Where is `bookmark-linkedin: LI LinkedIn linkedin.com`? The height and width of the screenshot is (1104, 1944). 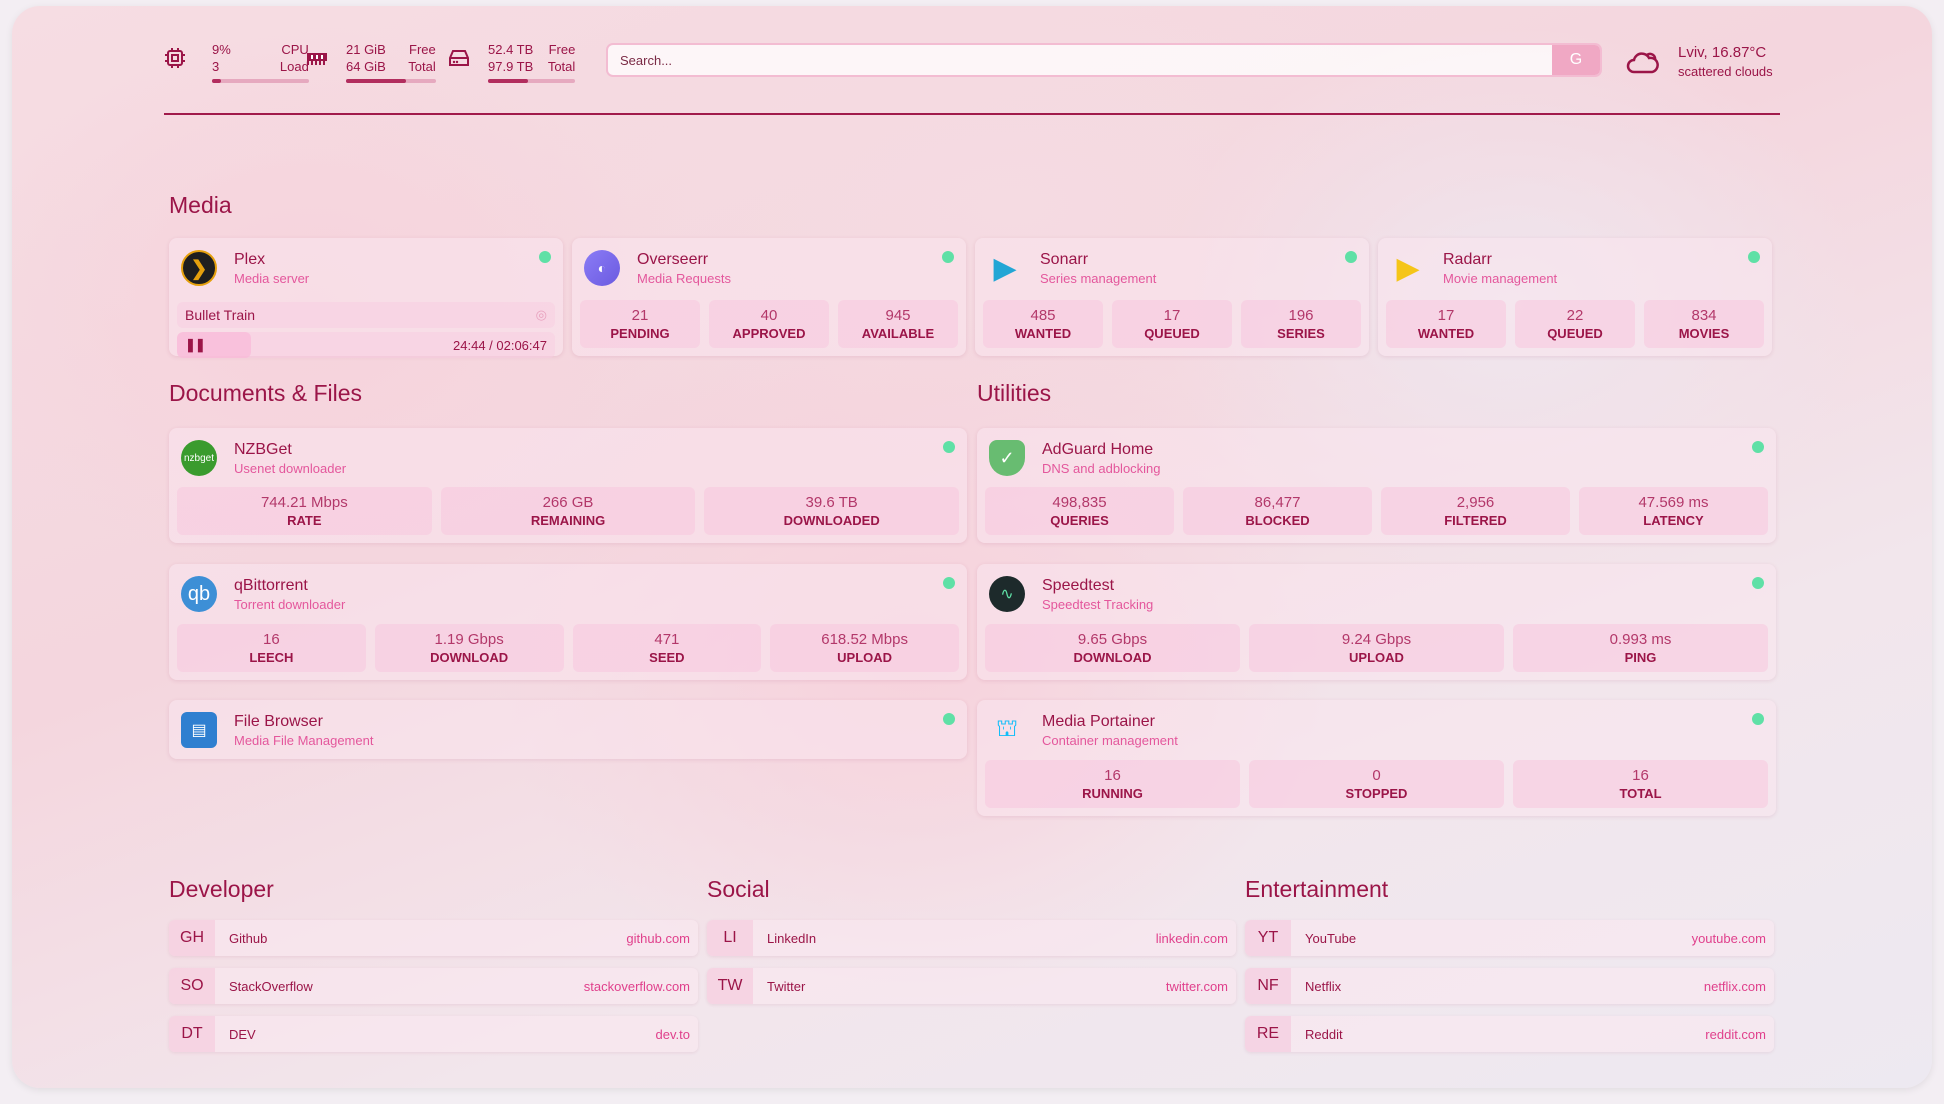 bookmark-linkedin: LI LinkedIn linkedin.com is located at coordinates (971, 938).